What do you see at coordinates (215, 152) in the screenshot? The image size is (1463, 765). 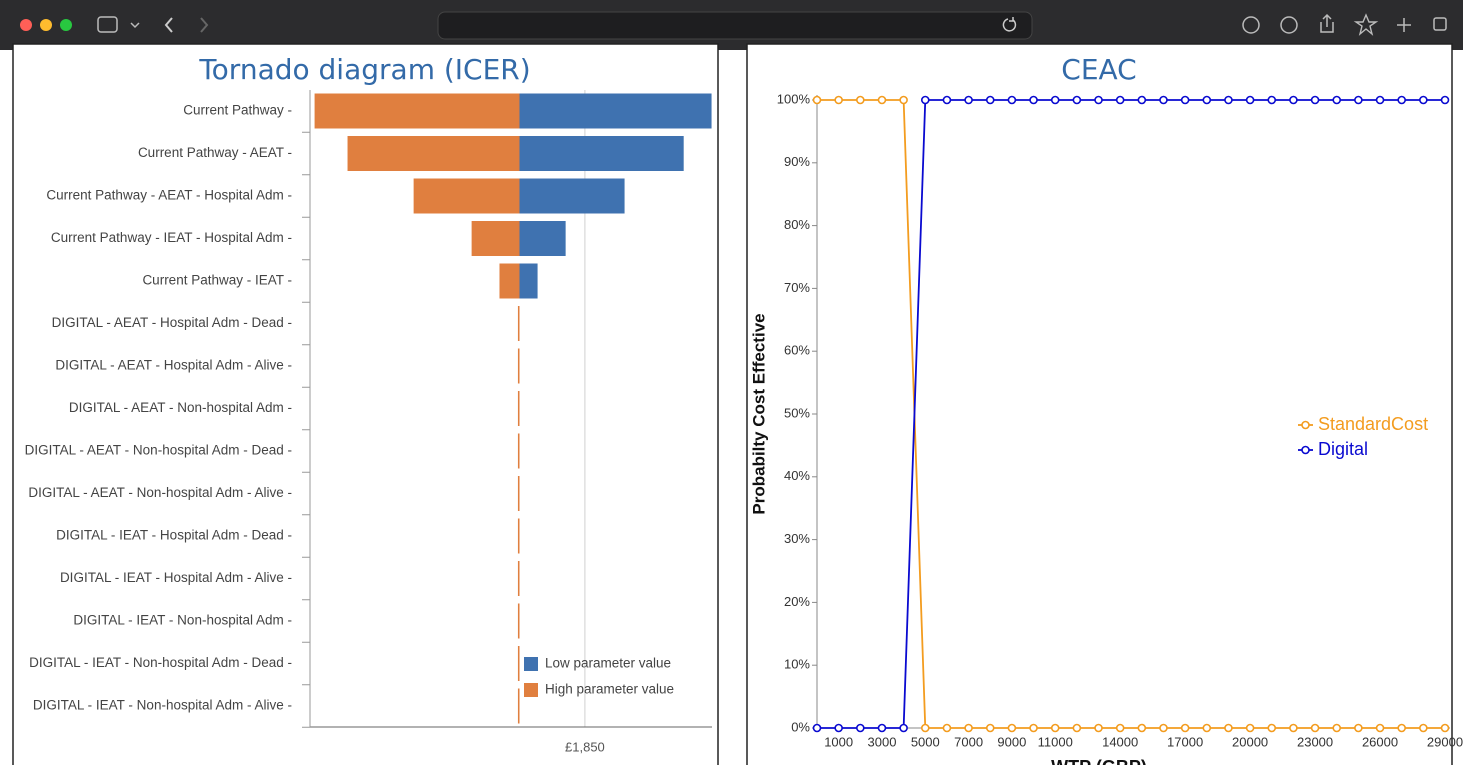 I see `y-tick-label: Current Pathway - AEAT -` at bounding box center [215, 152].